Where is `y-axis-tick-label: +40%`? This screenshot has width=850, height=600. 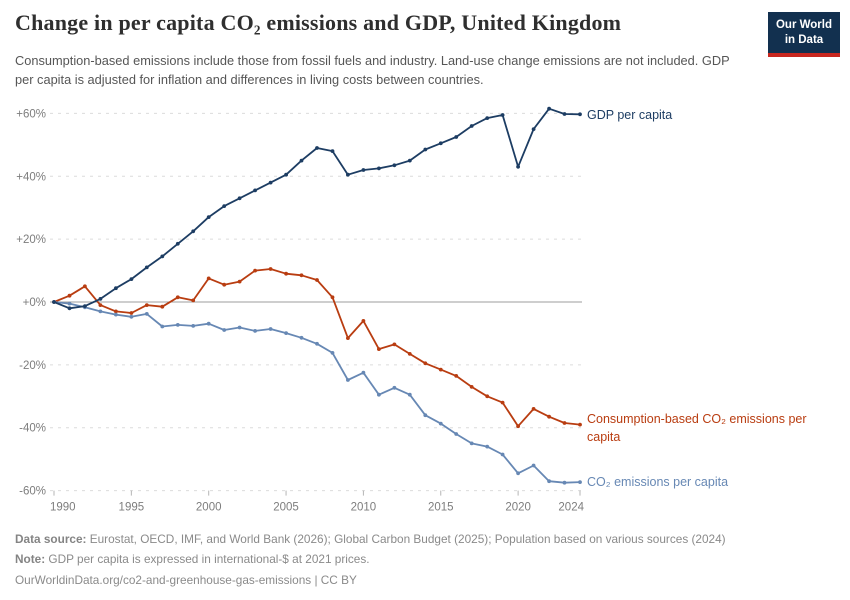
y-axis-tick-label: +40% is located at coordinates (31, 177).